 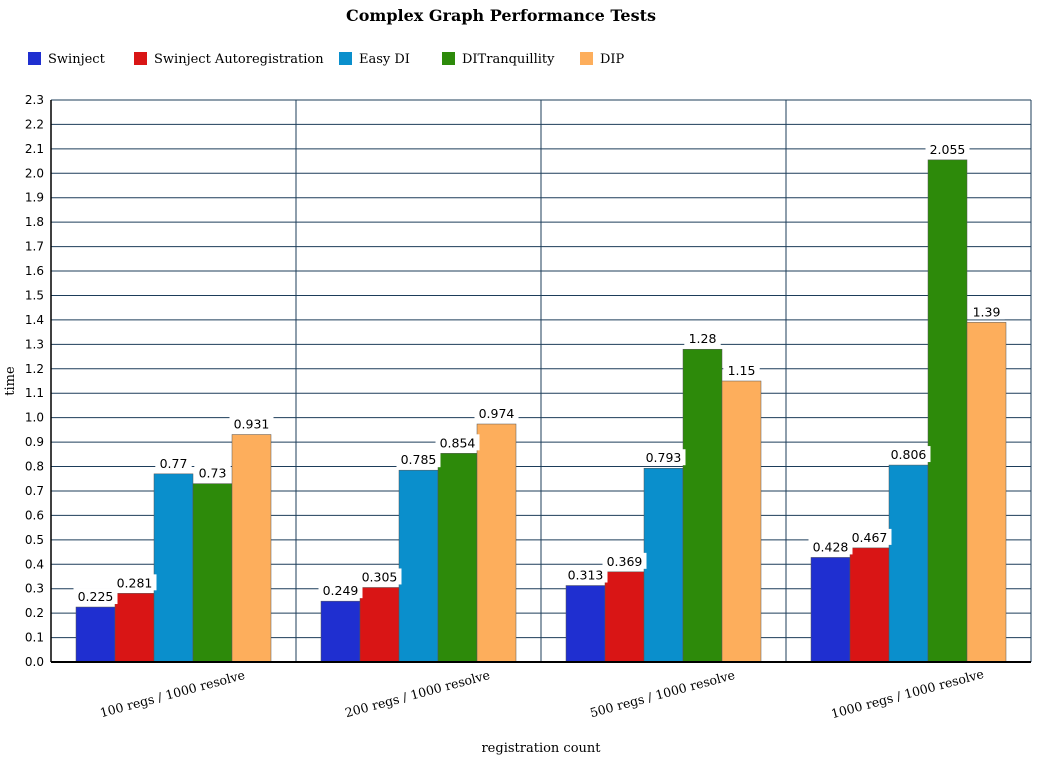 I want to click on y-tick-label: 1.0, so click(x=34, y=418).